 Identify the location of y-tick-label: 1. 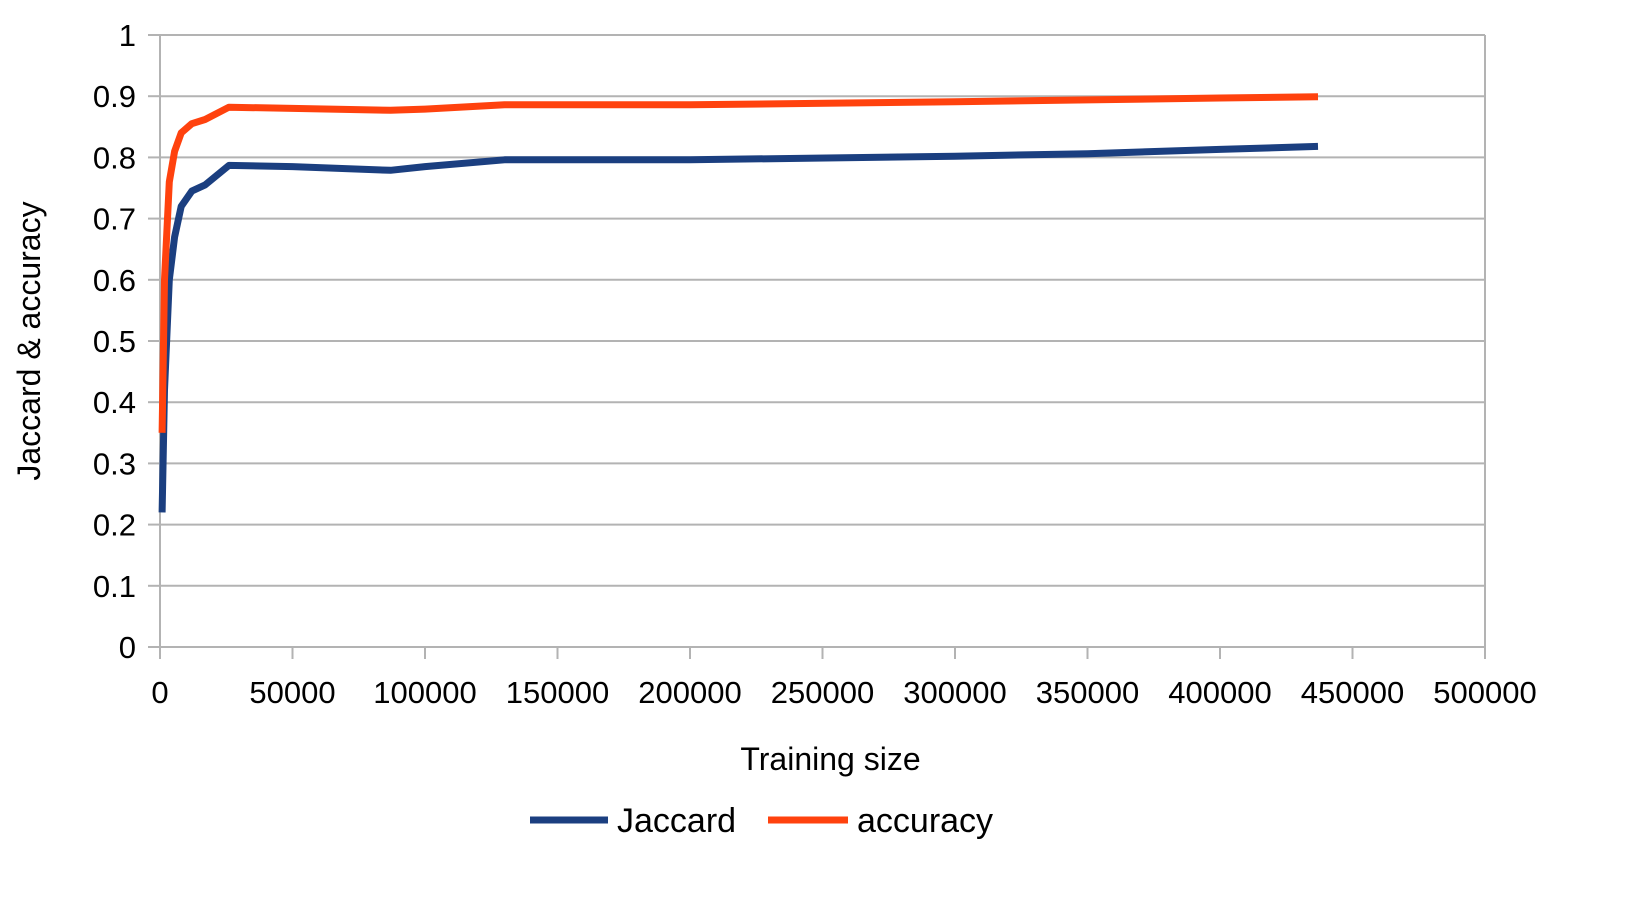
(127, 35).